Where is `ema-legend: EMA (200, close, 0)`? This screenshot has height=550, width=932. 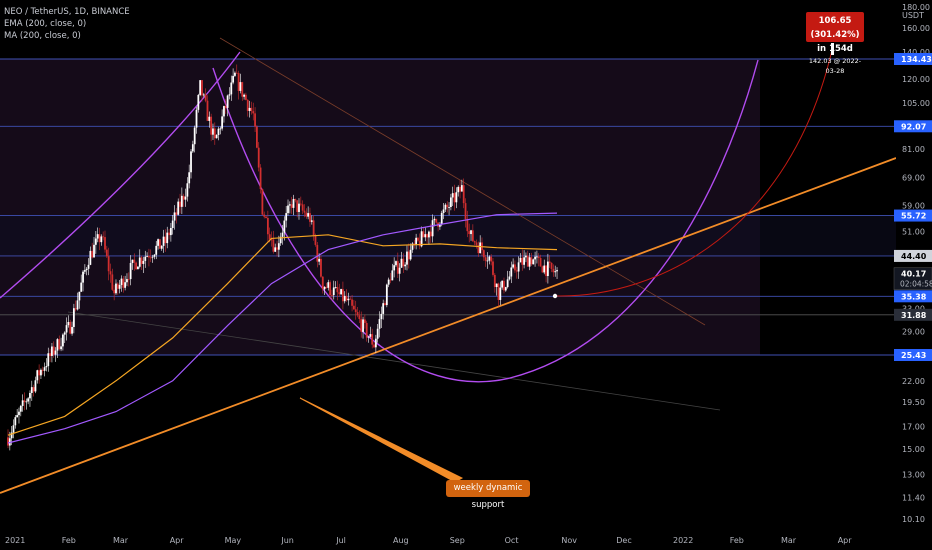 ema-legend: EMA (200, close, 0) is located at coordinates (45, 24).